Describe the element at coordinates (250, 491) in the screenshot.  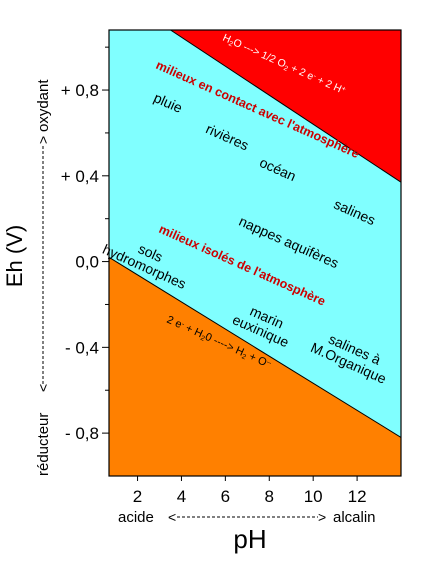
I see `x-axis-ticks: 2 4 6 8 10 12` at that location.